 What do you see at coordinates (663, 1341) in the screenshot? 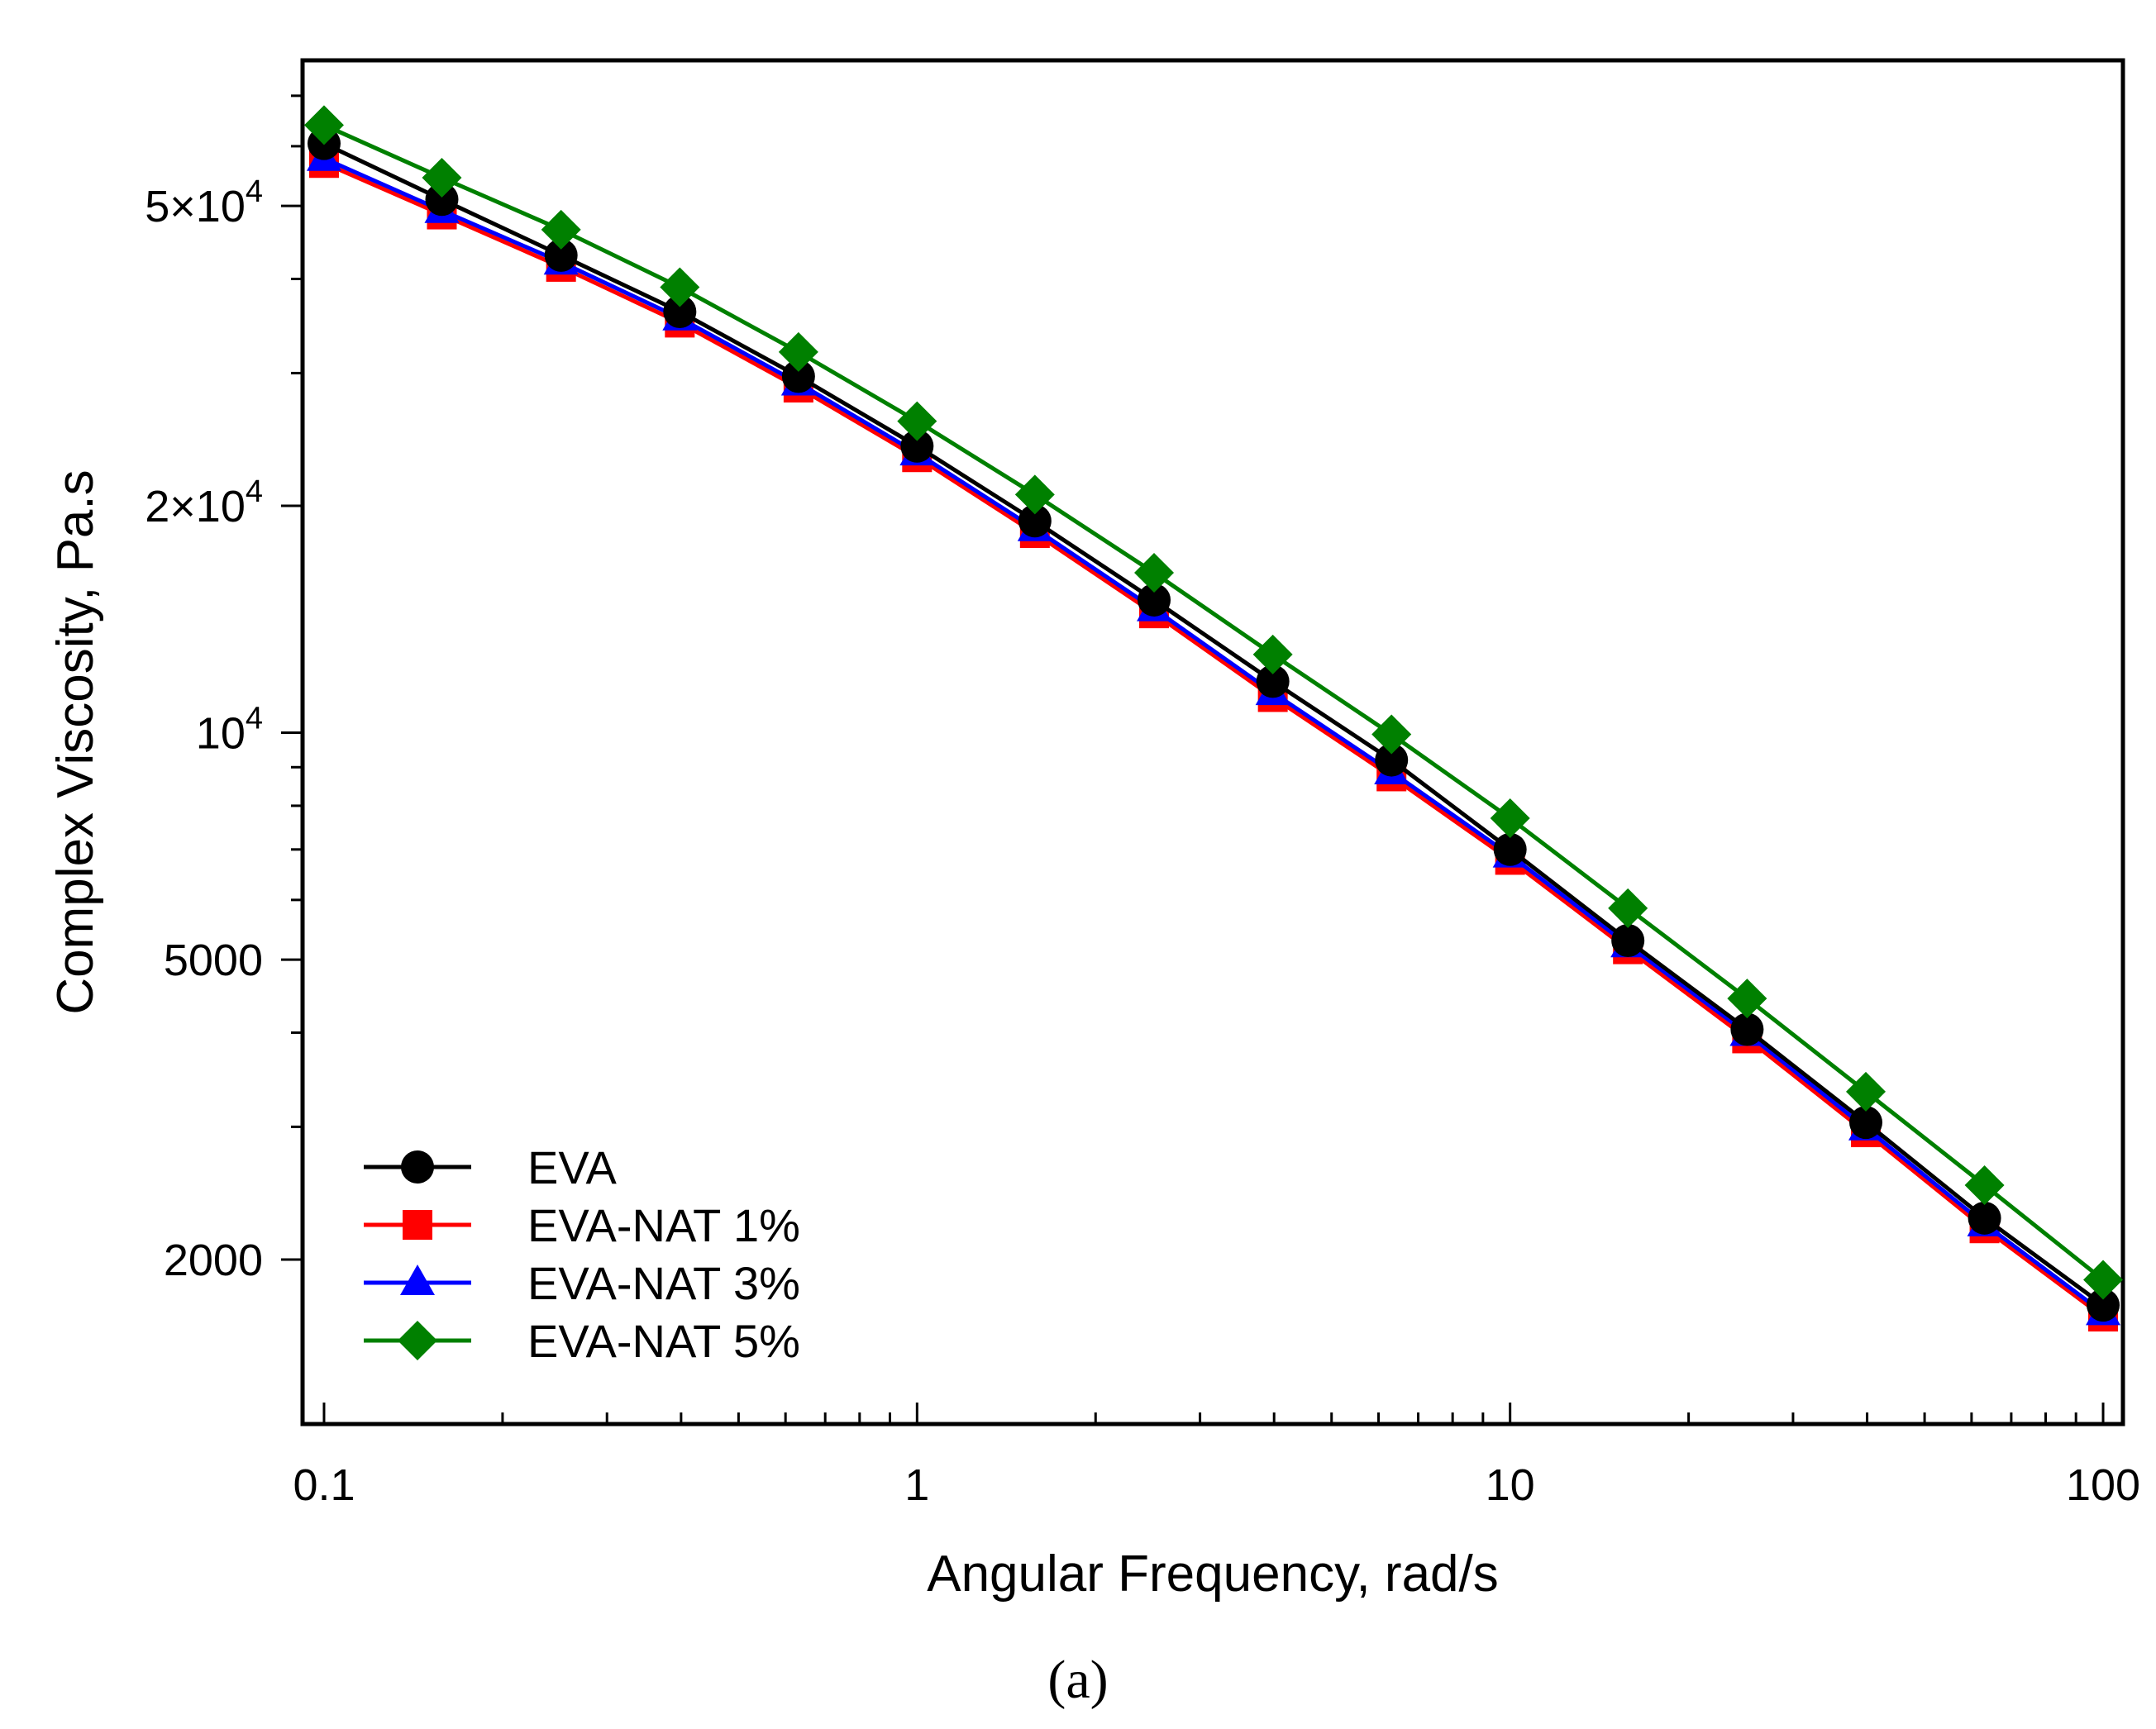
I see `legend-label: EVA-NAT 5%` at bounding box center [663, 1341].